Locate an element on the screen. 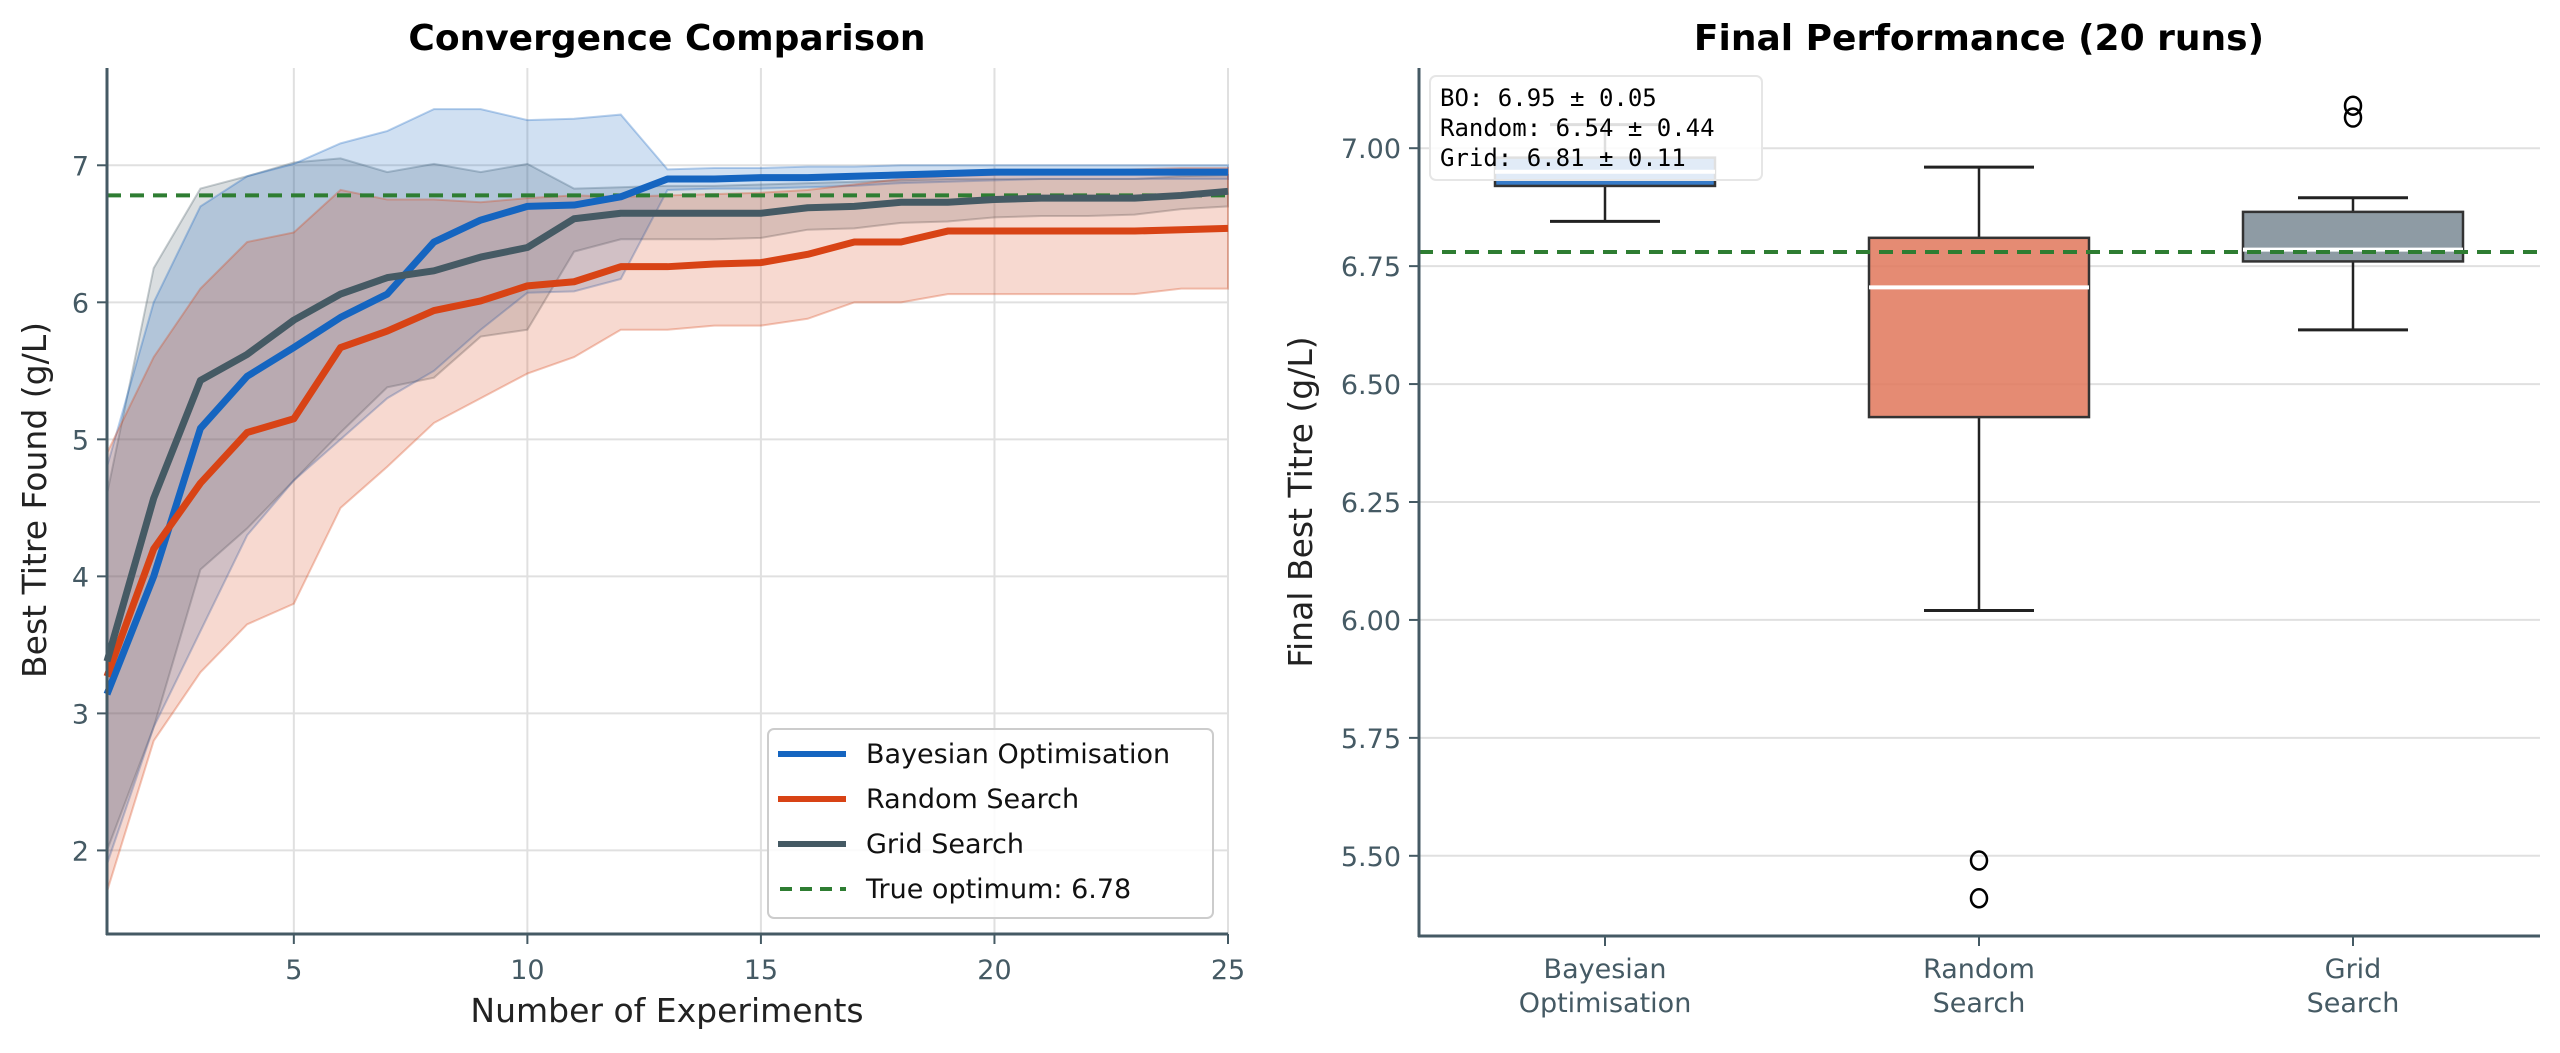 The image size is (2560, 1053). x-tick-label: Grid is located at coordinates (2353, 969).